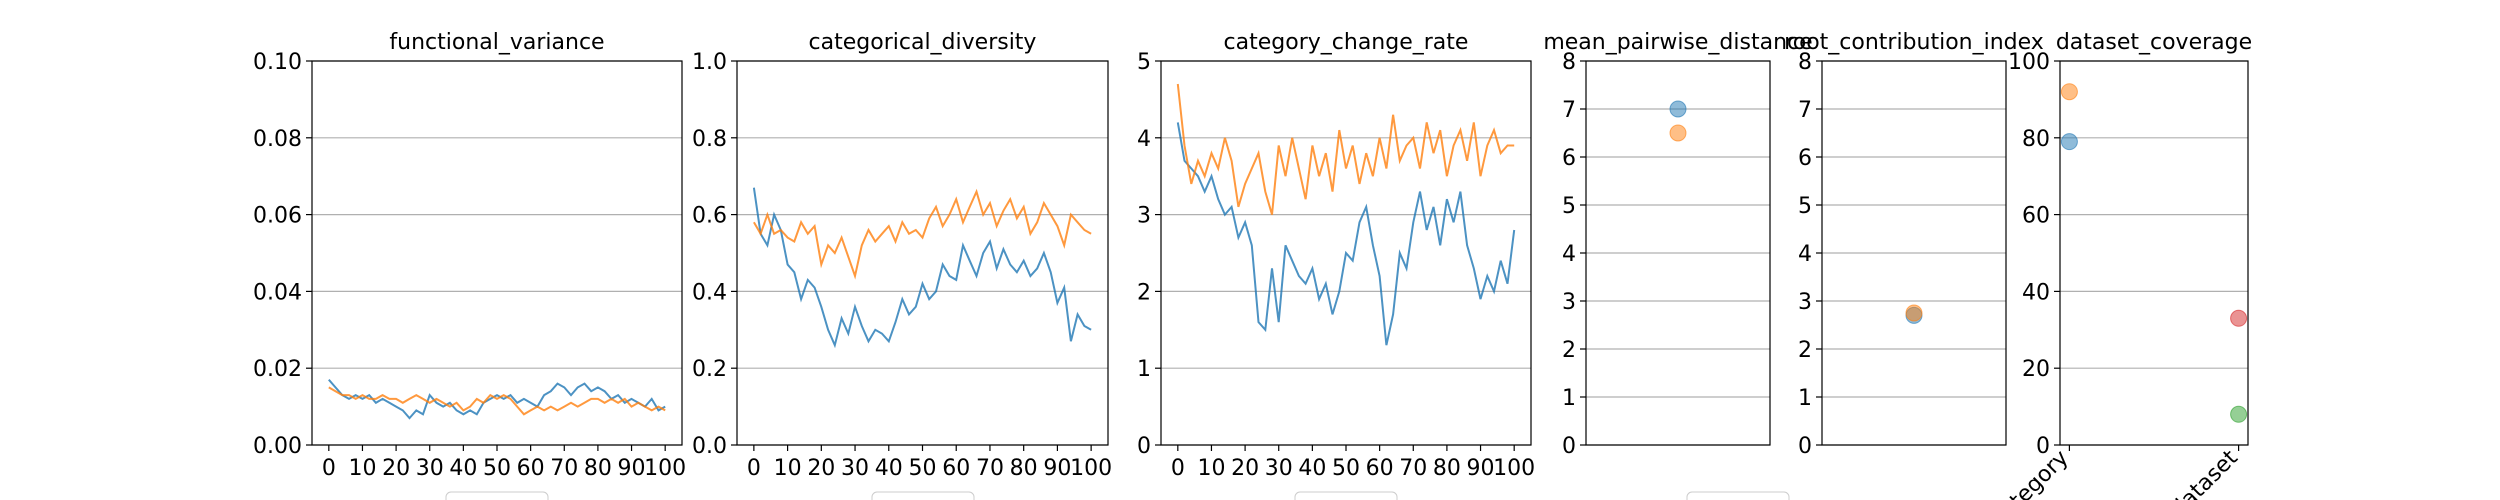 Image resolution: width=2500 pixels, height=500 pixels. I want to click on y-tick-label: 0.04, so click(277, 292).